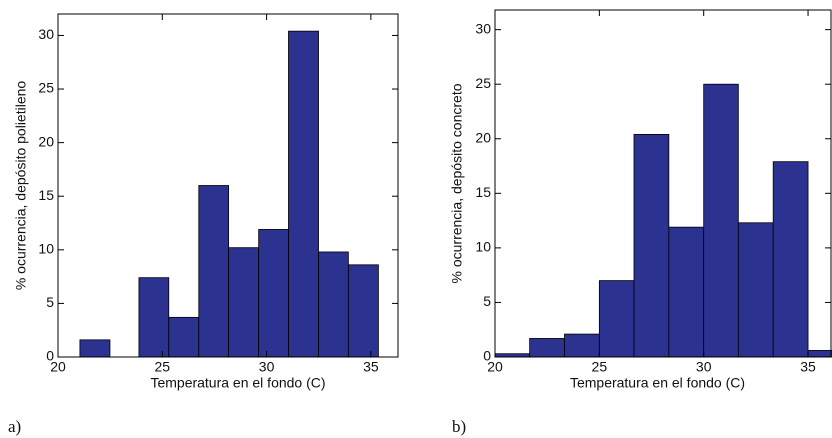 Image resolution: width=832 pixels, height=438 pixels. Describe the element at coordinates (14, 426) in the screenshot. I see `panel-label: a)` at that location.